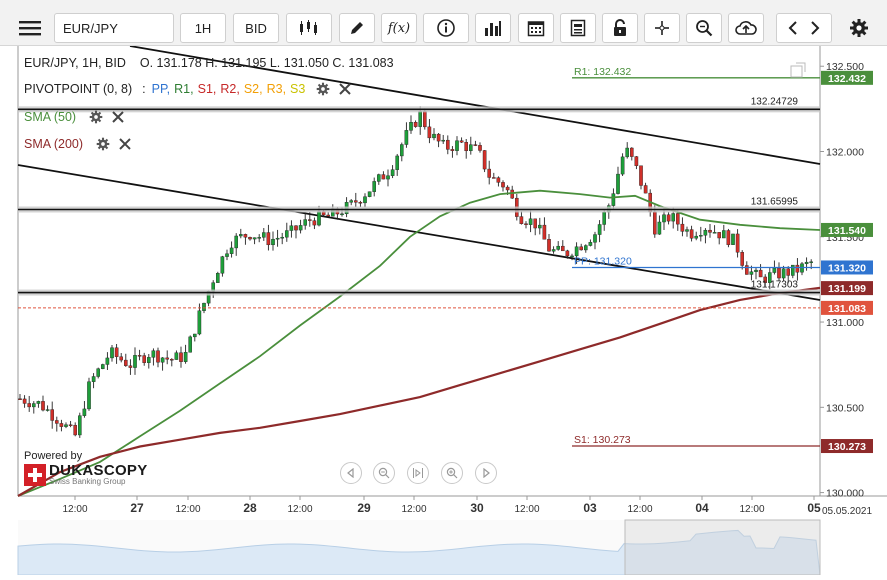  What do you see at coordinates (309, 28) in the screenshot?
I see `chart-type-button` at bounding box center [309, 28].